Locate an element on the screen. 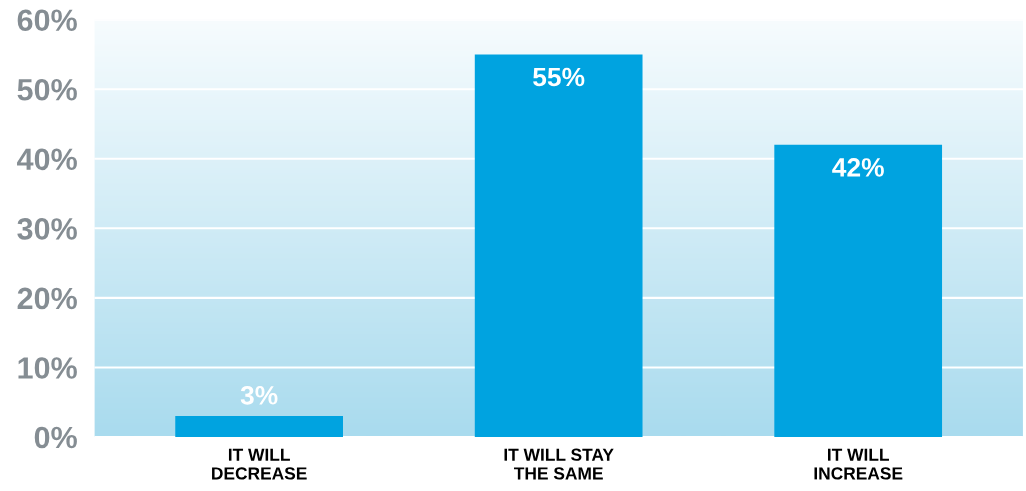 Image resolution: width=1026 pixels, height=491 pixels. data-label: 55% is located at coordinates (559, 77).